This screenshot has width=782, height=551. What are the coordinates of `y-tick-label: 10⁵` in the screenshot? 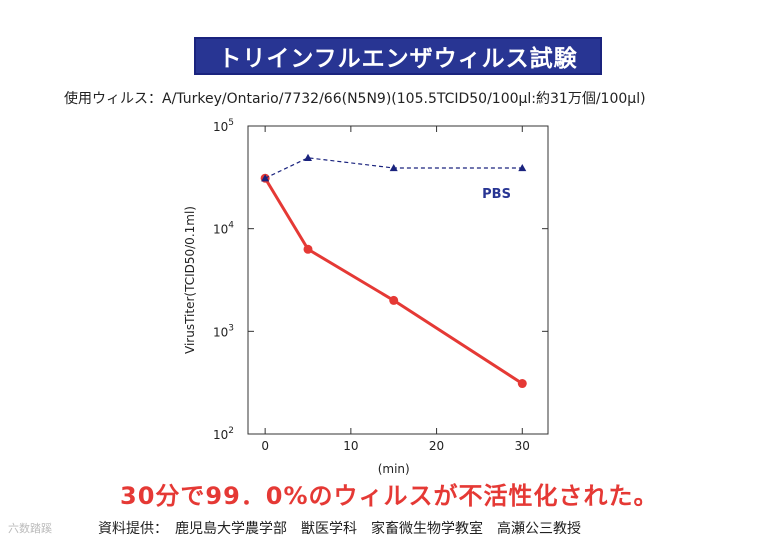 It's located at (223, 126).